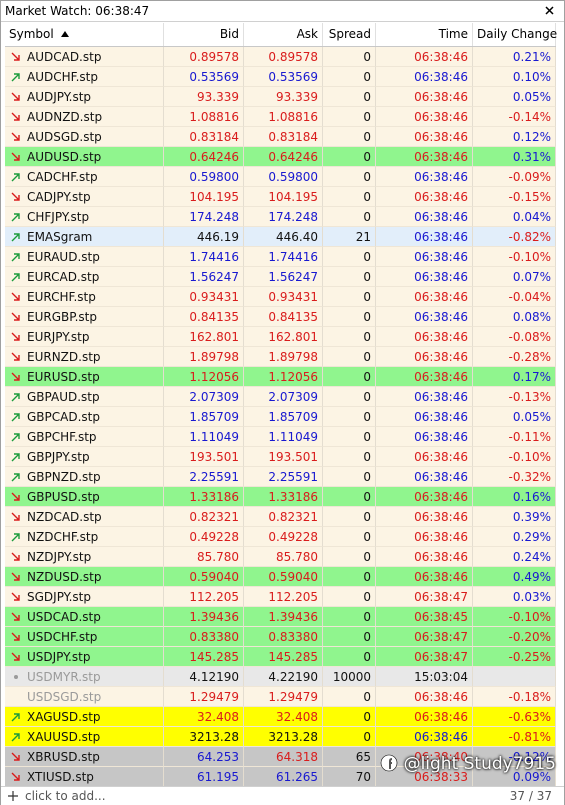 The width and height of the screenshot is (565, 805). What do you see at coordinates (280, 417) in the screenshot?
I see `symbol-row: GBPCAD.stp 1.85709 1.85709 0 06:38:46 0.05%` at bounding box center [280, 417].